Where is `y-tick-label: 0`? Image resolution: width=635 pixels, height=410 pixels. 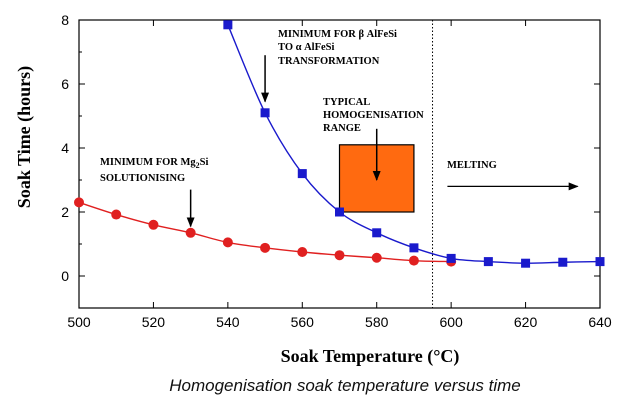
y-tick-label: 0 is located at coordinates (65, 276).